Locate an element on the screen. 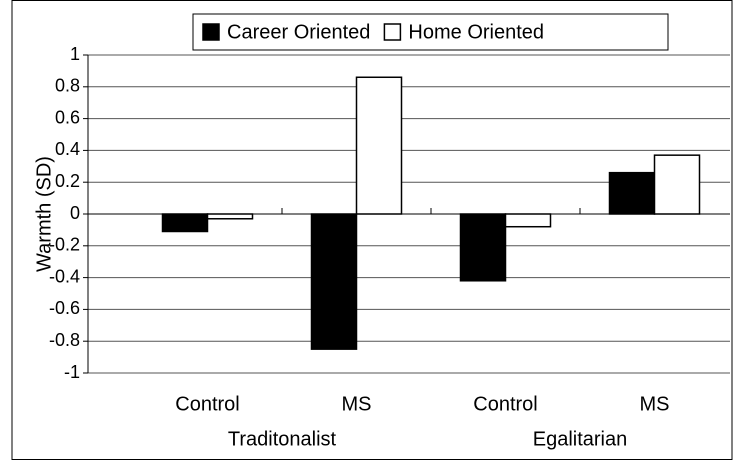 This screenshot has height=461, width=734. y-tick-label: -1 is located at coordinates (72, 372).